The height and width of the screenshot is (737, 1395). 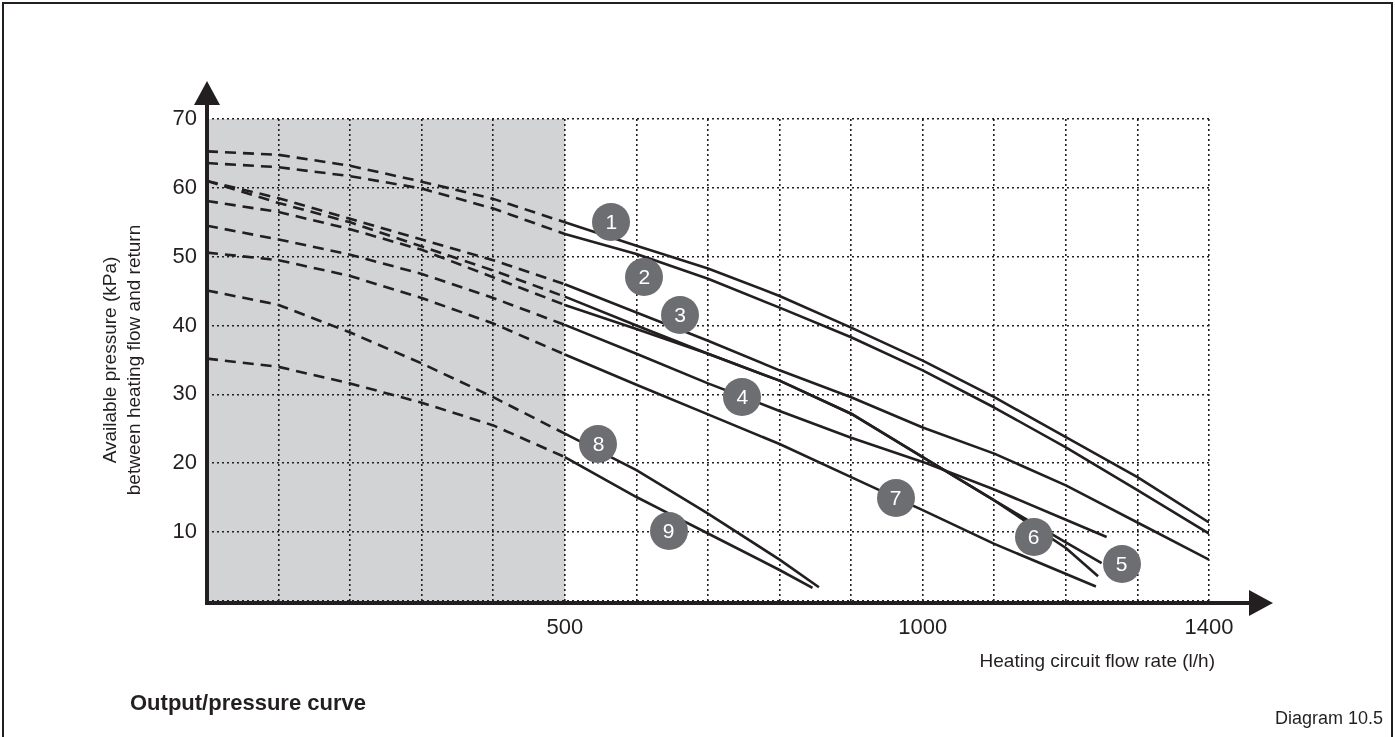 I want to click on y-tick-label: 30, so click(x=184, y=393).